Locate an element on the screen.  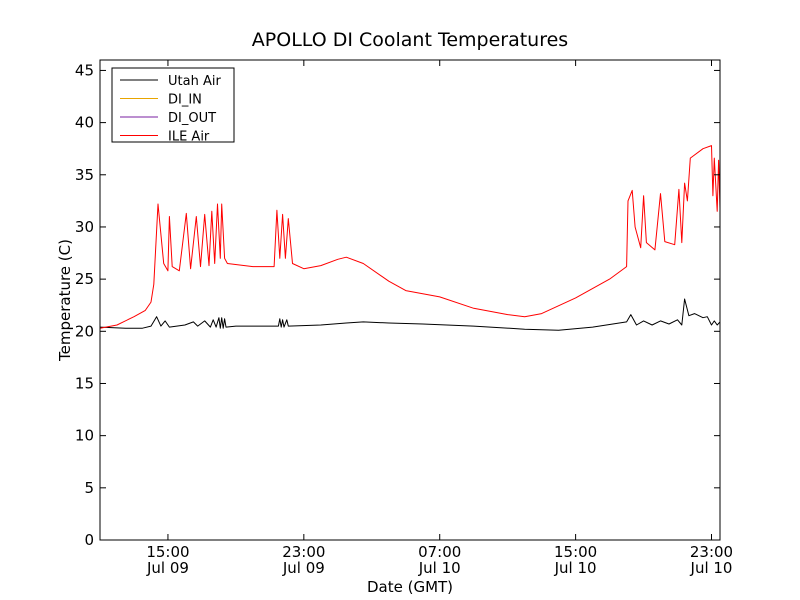
legend-label: DI_OUT is located at coordinates (192, 118).